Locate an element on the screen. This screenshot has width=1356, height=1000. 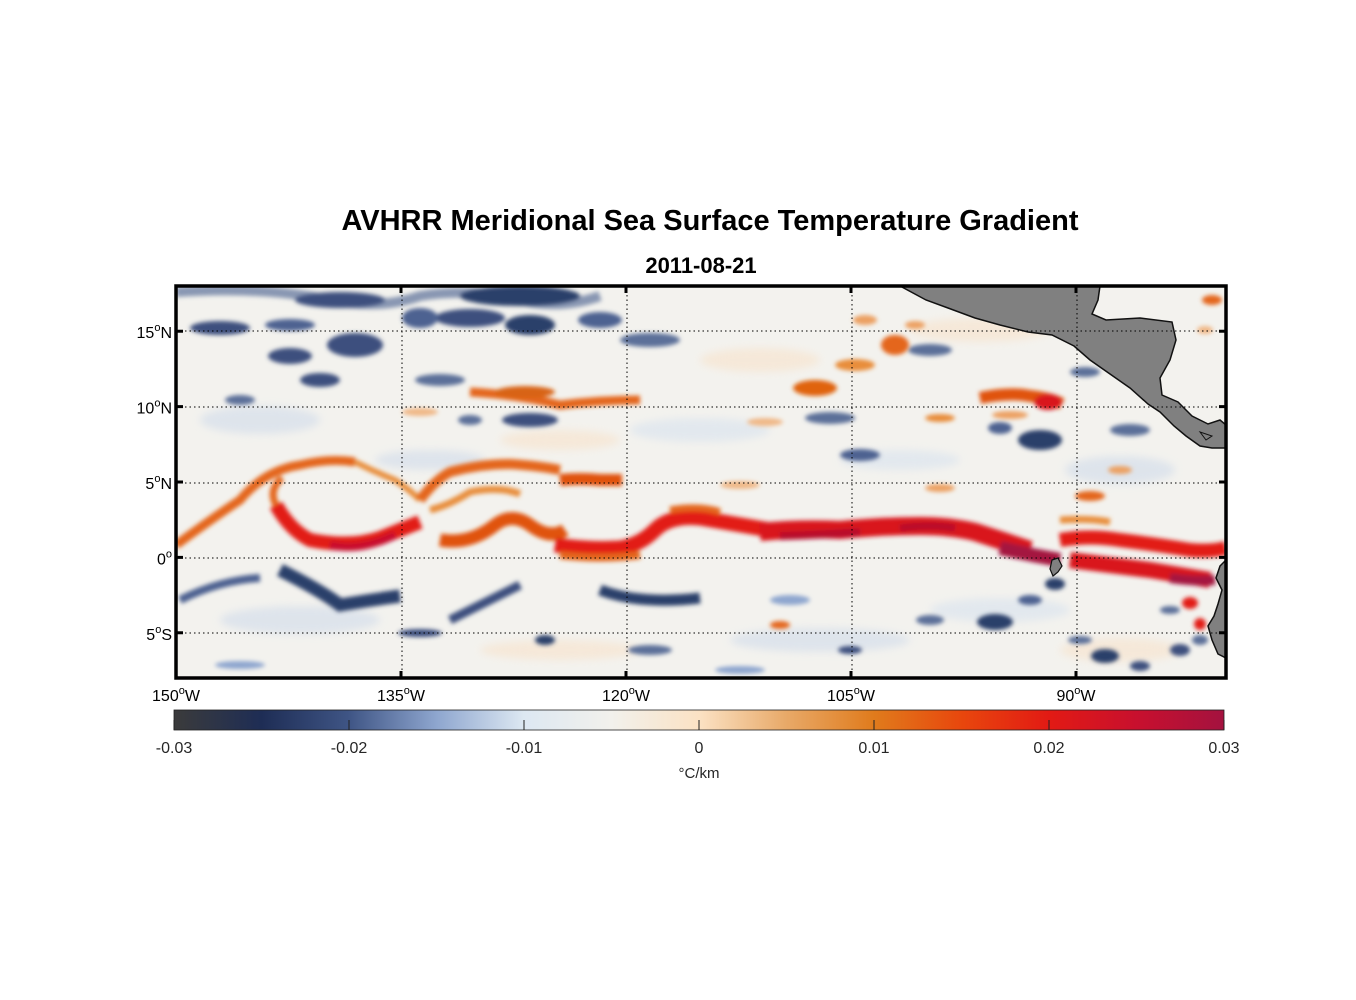
lat-label: 15oN is located at coordinates (154, 332).